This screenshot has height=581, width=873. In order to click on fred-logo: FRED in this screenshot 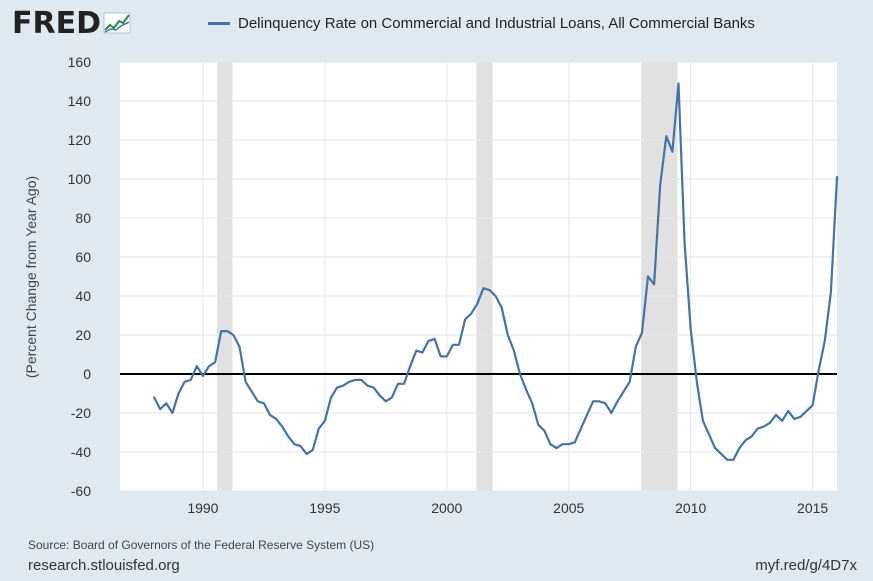, I will do `click(72, 24)`.